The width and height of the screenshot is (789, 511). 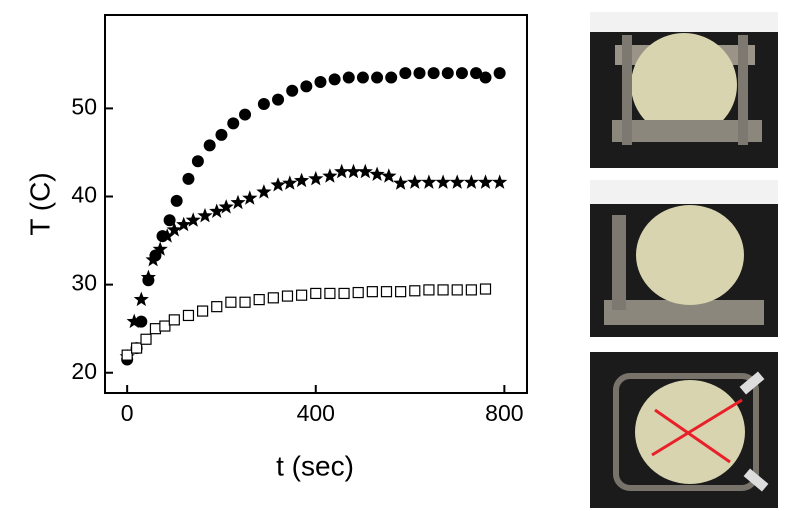 I want to click on x-tick-label: 0, so click(x=127, y=413).